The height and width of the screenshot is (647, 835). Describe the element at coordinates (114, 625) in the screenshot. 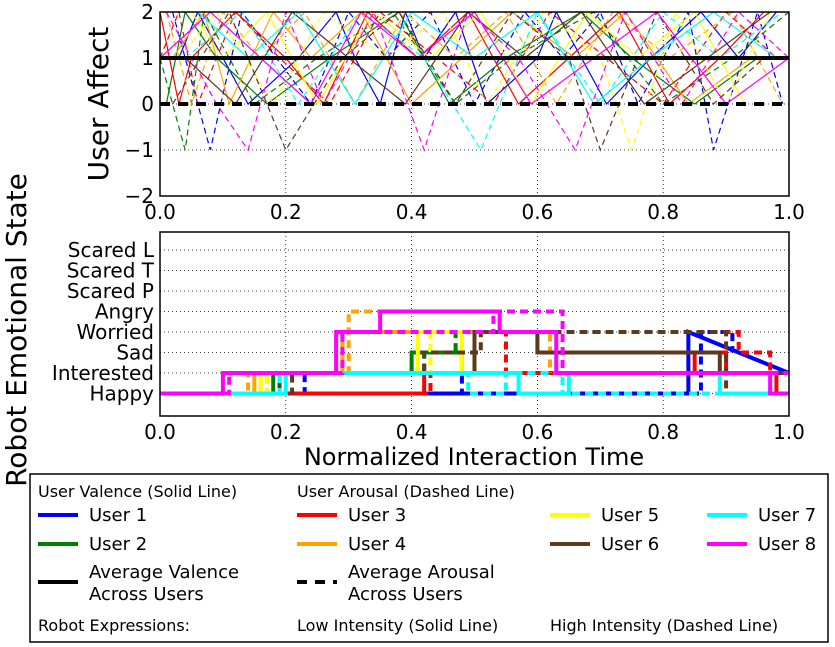

I see `robot-expressions-label: Robot Expressions:` at that location.